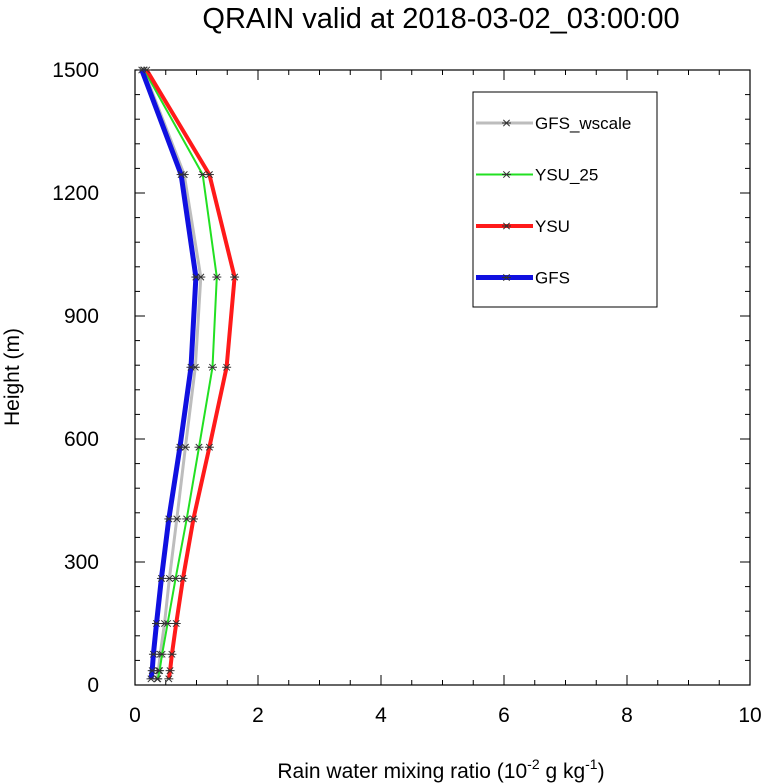 The width and height of the screenshot is (766, 784). Describe the element at coordinates (12, 377) in the screenshot. I see `y-axis-label: Height (m)` at that location.